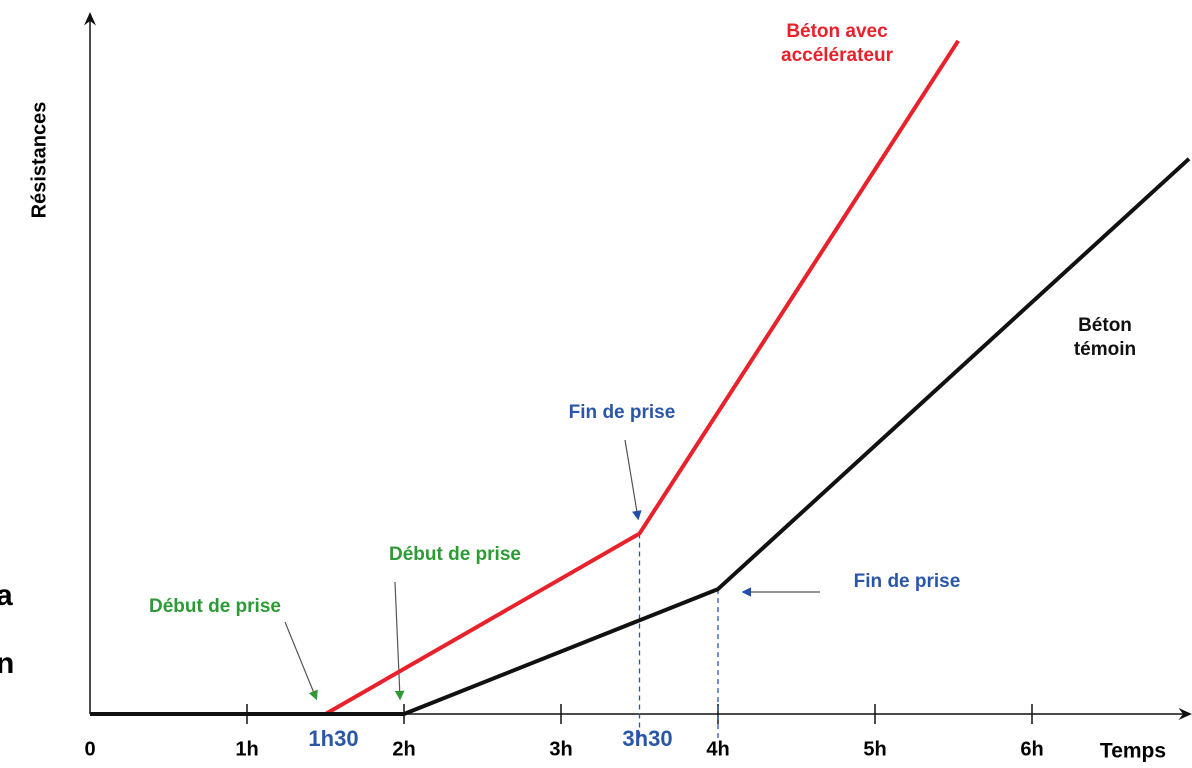 This screenshot has width=1192, height=768. Describe the element at coordinates (1133, 751) in the screenshot. I see `x-axis-label: Temps` at that location.